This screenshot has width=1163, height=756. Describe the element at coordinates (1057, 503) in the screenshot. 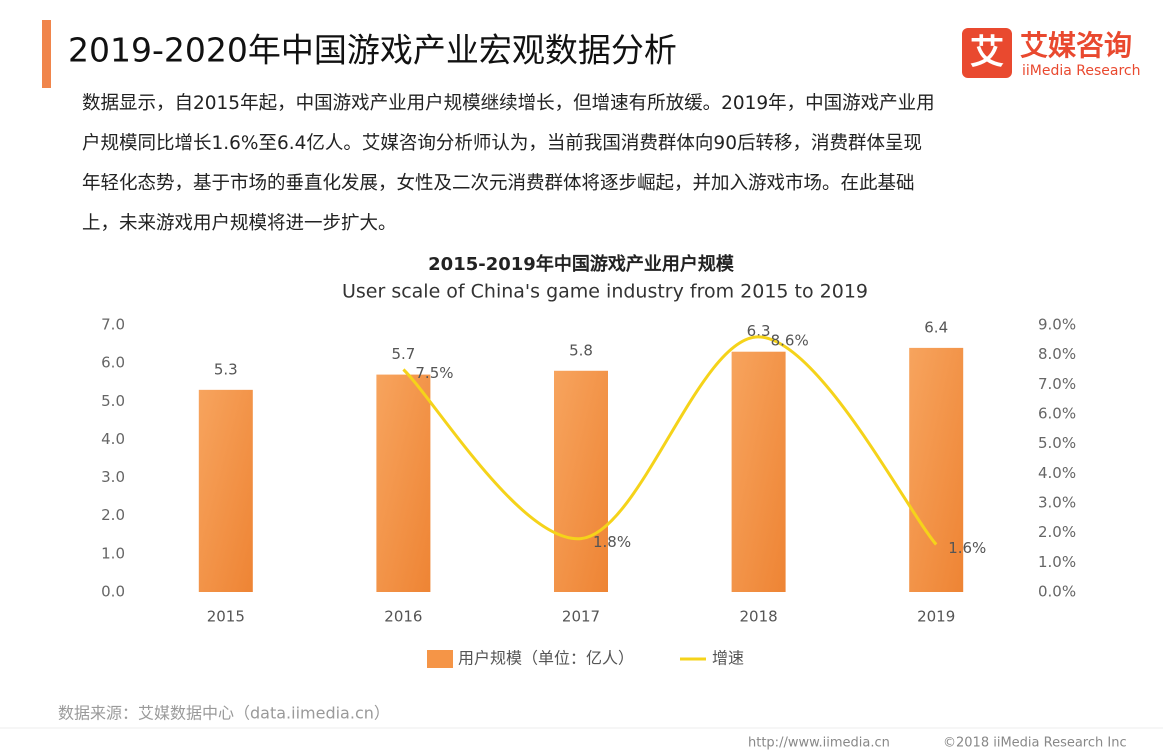

I see `y2-tick-label: 3.0%` at that location.